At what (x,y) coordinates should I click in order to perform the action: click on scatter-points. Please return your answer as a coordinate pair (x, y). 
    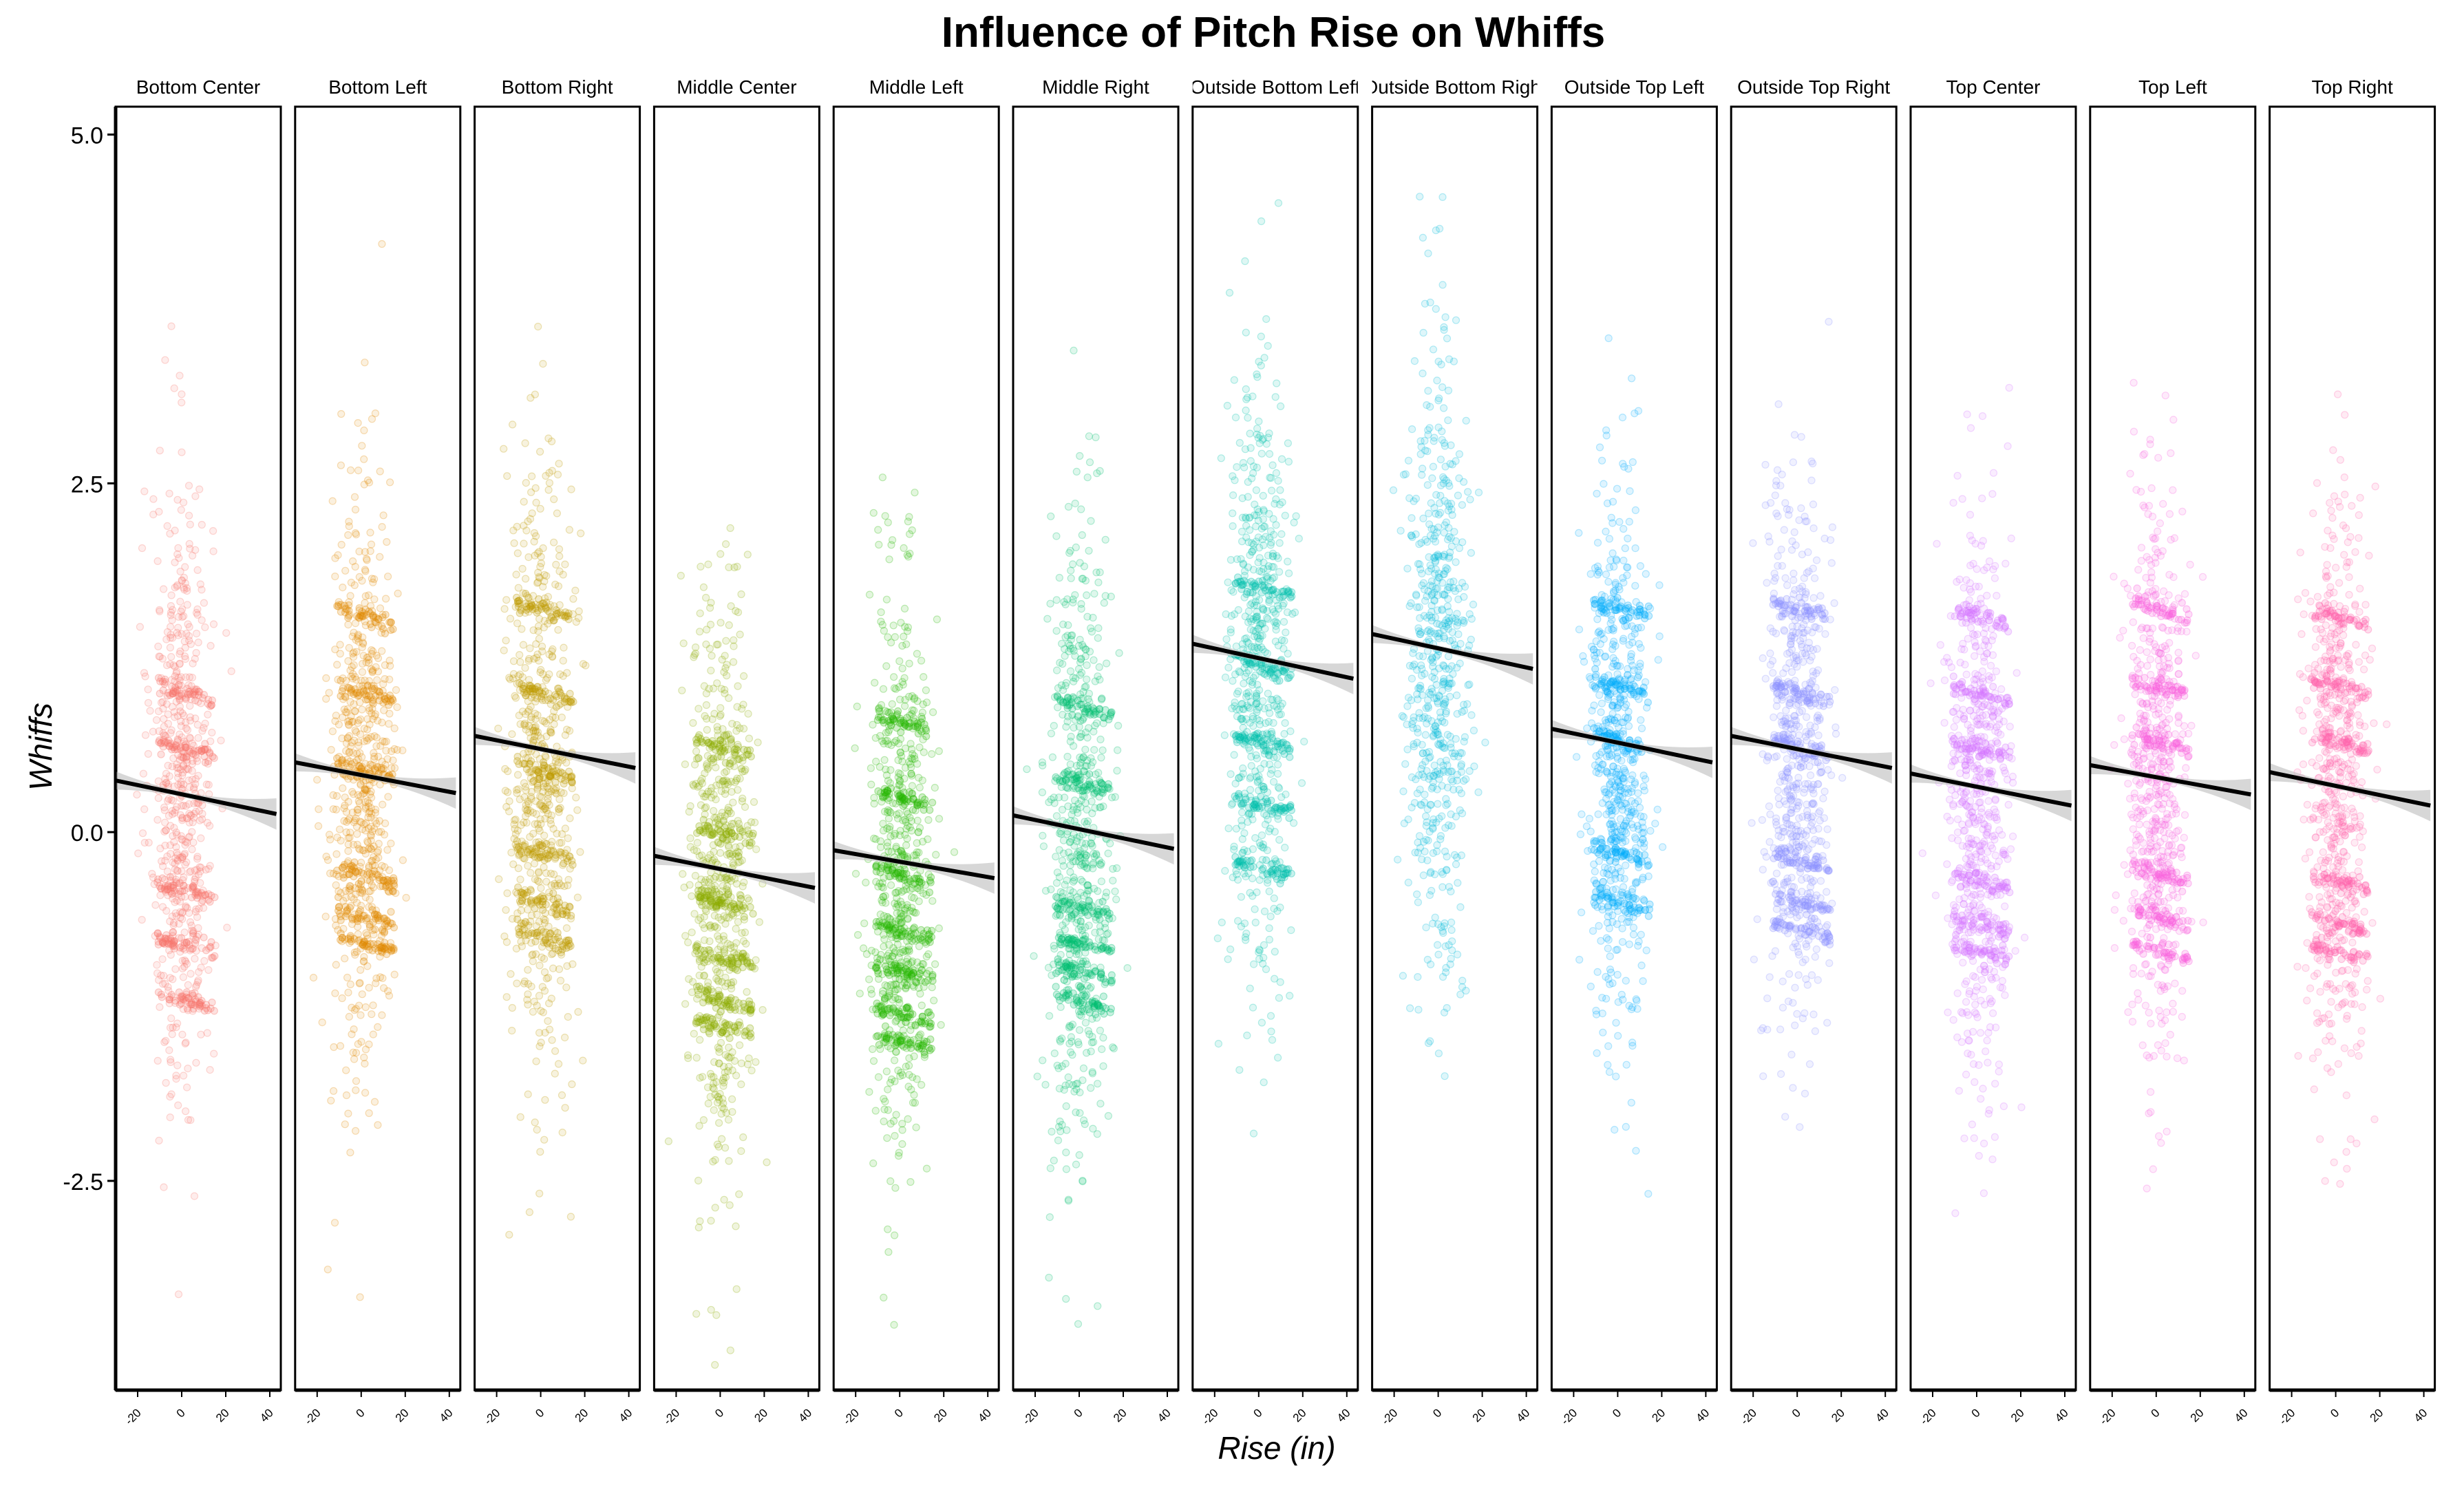
    Looking at the image, I should click on (542, 781).